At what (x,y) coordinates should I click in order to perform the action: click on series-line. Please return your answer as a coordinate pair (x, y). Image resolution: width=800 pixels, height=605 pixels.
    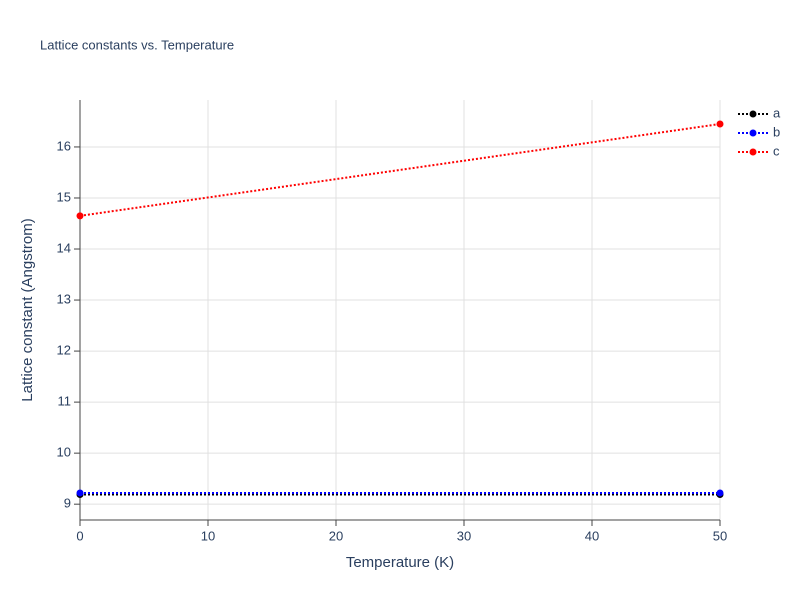
    Looking at the image, I should click on (400, 169).